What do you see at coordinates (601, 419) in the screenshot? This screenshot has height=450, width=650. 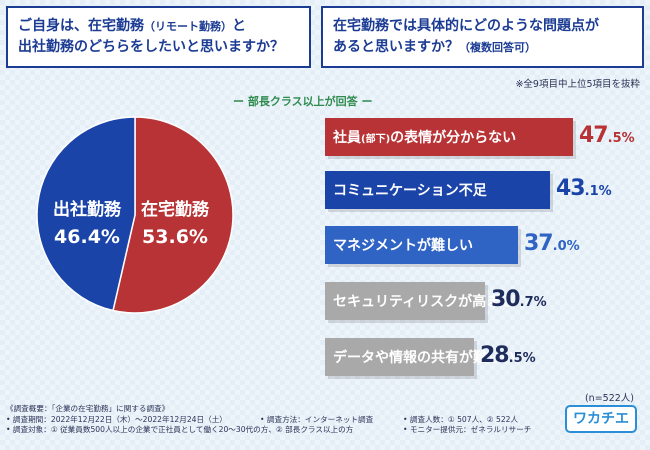 I see `wakachie-logo: ワカチエ` at bounding box center [601, 419].